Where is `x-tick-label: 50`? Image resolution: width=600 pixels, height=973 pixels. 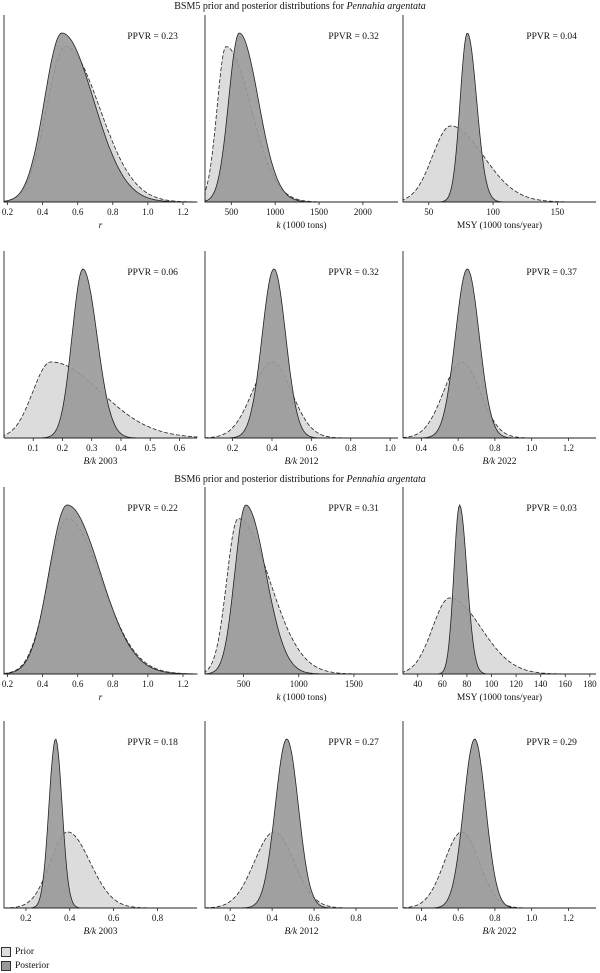 x-tick-label: 50 is located at coordinates (429, 212).